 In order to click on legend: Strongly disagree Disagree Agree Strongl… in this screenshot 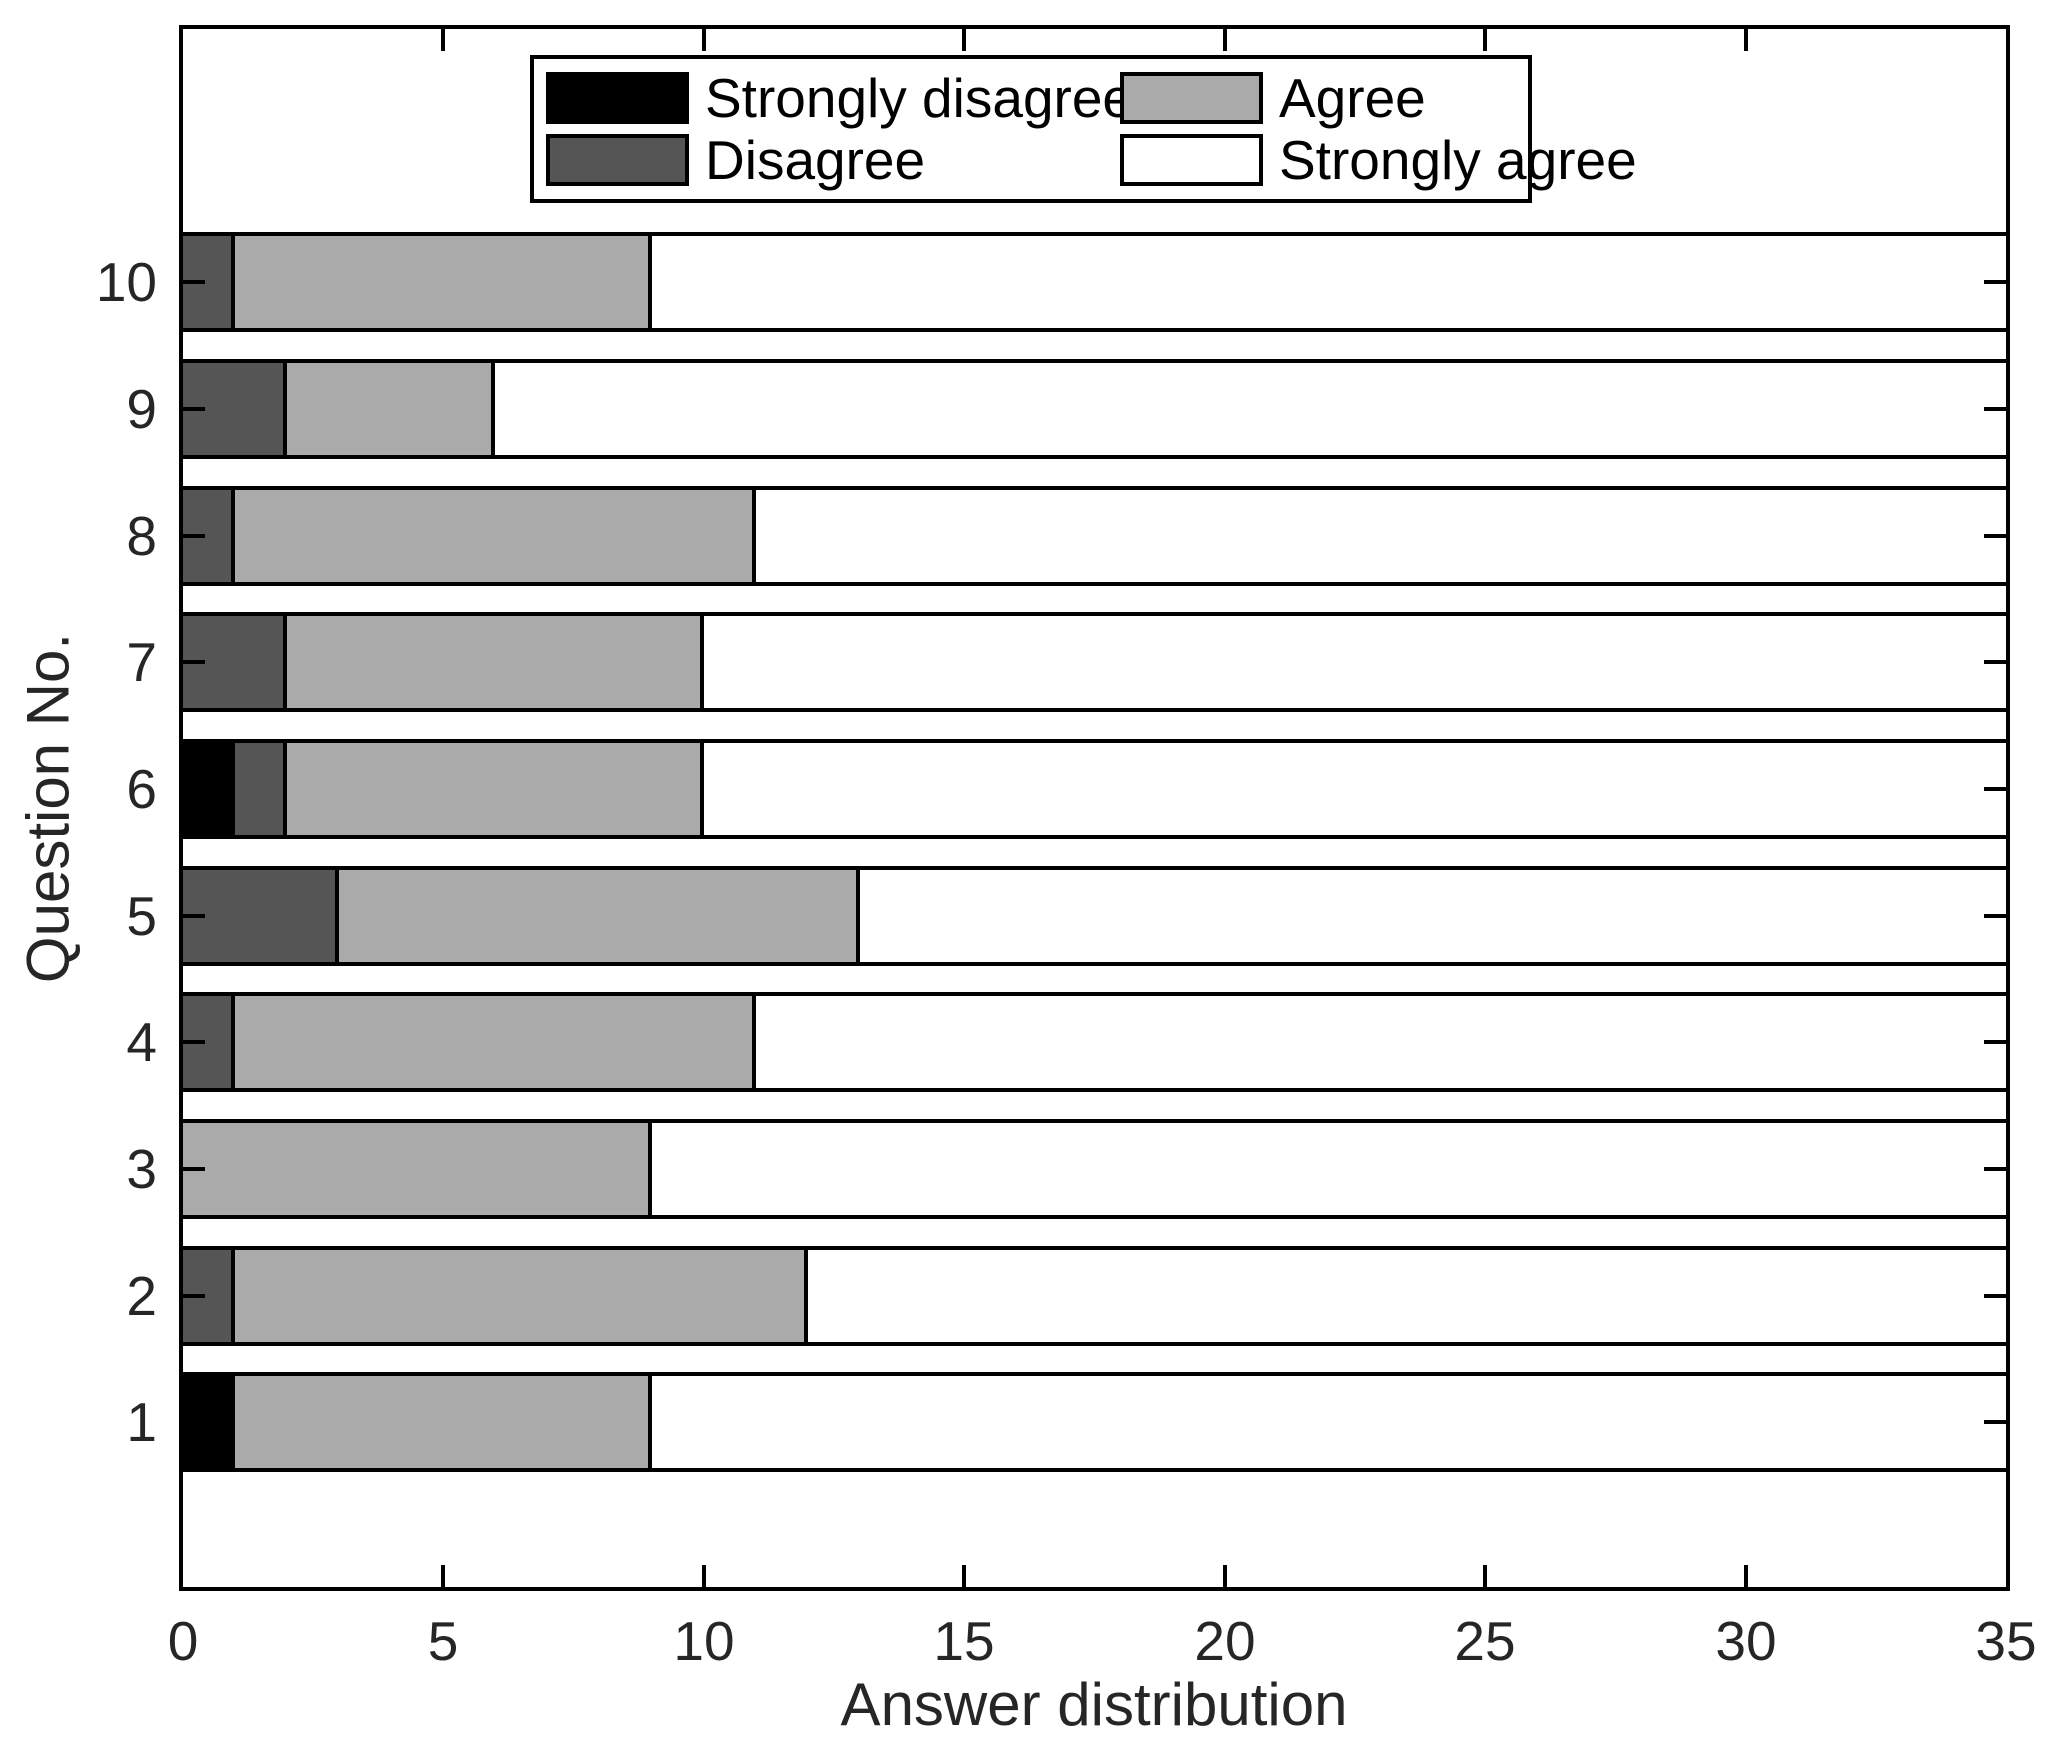, I will do `click(1083, 129)`.